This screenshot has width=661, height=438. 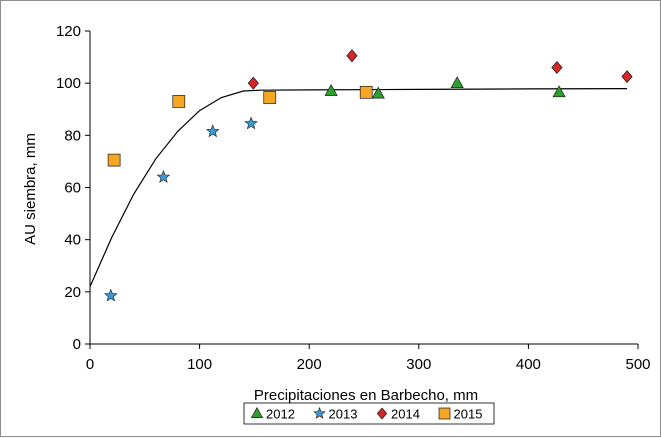 I want to click on y-tick-label: 120, so click(x=68, y=31).